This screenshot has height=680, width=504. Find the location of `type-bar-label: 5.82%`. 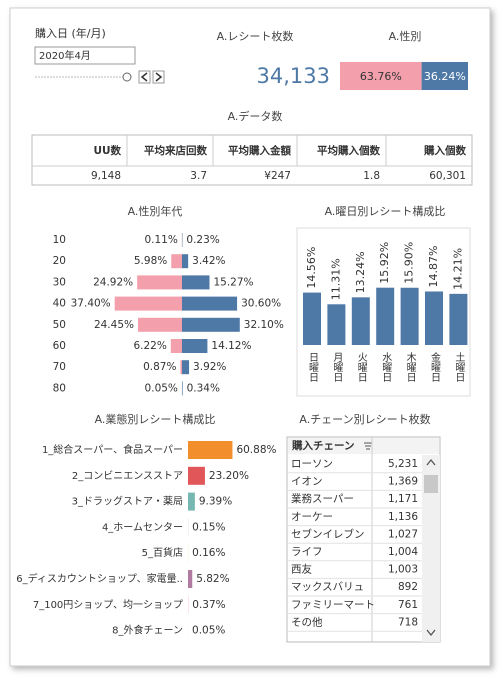

type-bar-label: 5.82% is located at coordinates (212, 579).